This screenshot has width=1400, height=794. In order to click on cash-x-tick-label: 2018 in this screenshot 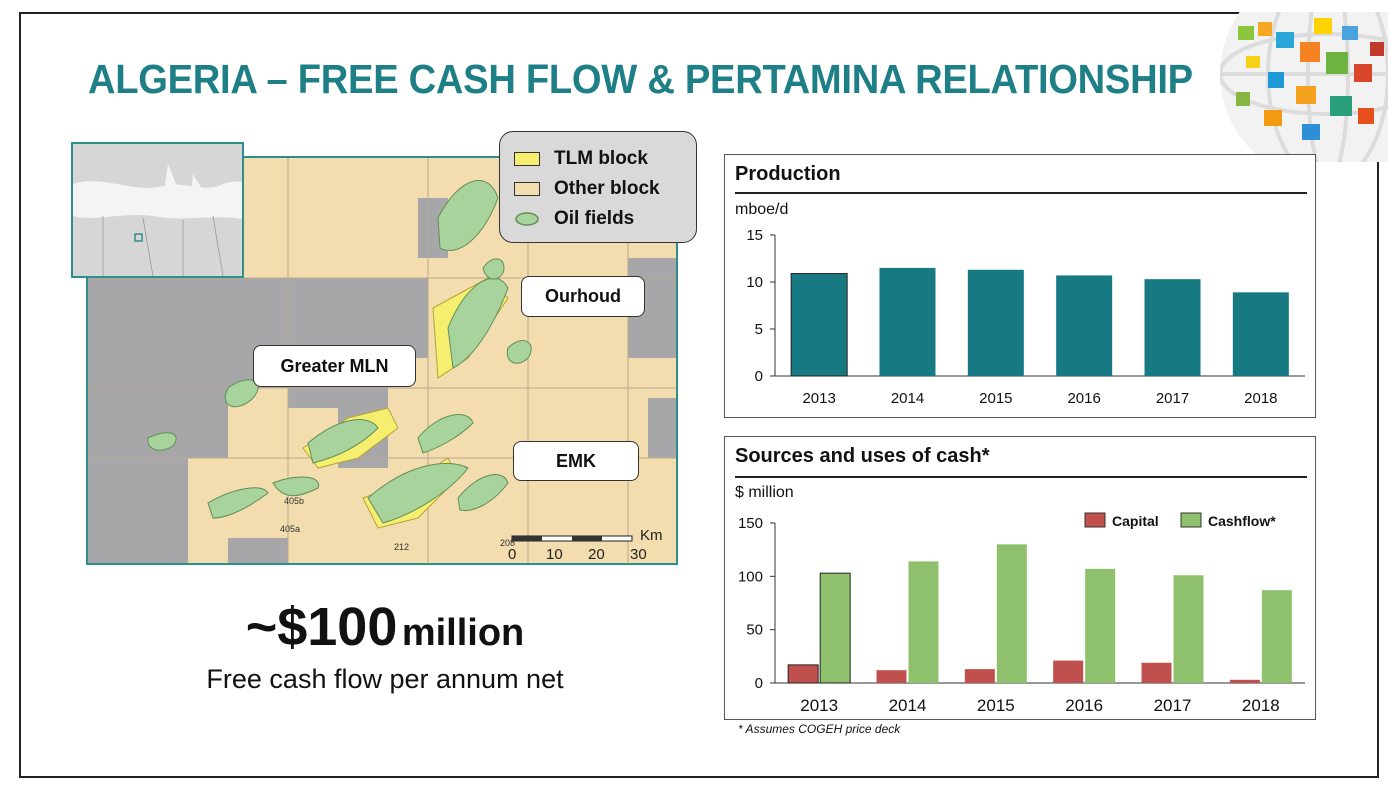, I will do `click(1261, 705)`.